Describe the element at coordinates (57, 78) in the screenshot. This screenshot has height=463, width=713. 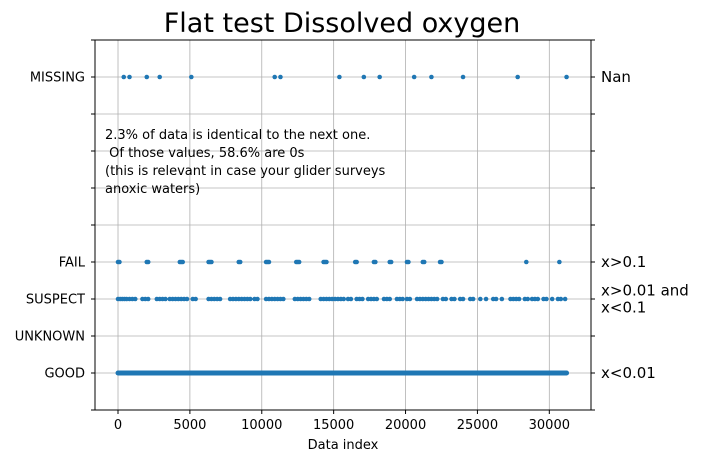
I see `y-tick-label: MISSING` at that location.